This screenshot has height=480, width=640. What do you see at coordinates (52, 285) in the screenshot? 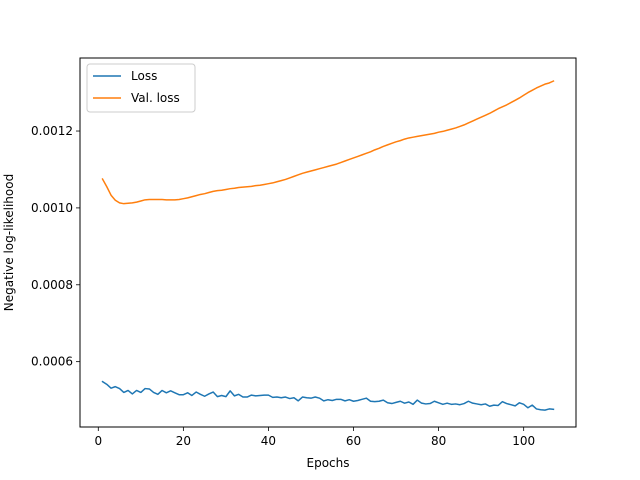
I see `y-tick-label: 0.0008` at bounding box center [52, 285].